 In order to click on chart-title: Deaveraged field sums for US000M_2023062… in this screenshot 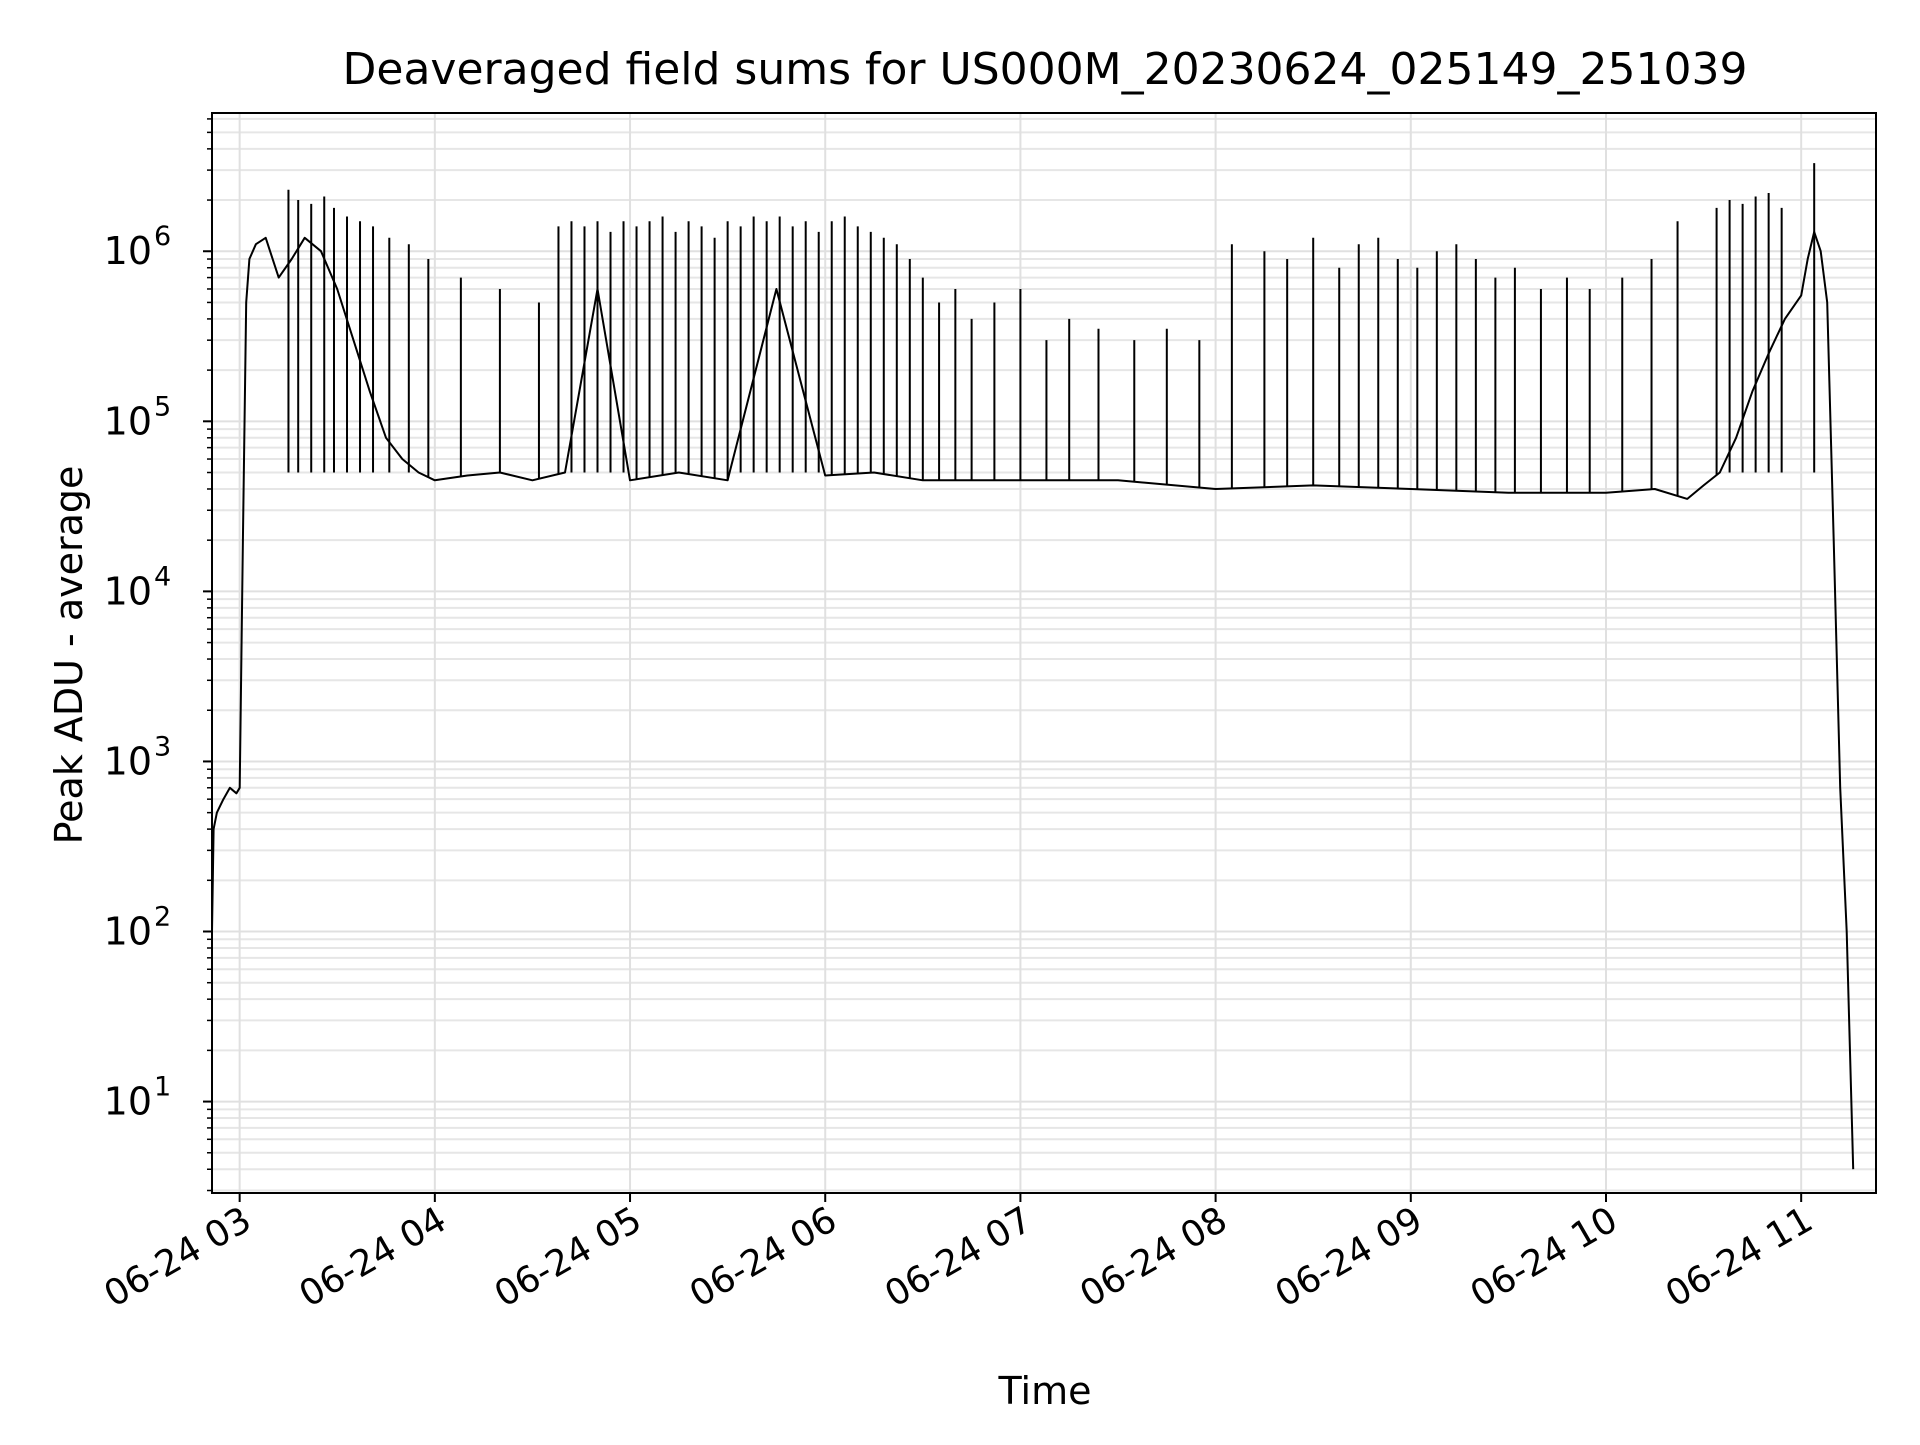, I will do `click(1045, 69)`.